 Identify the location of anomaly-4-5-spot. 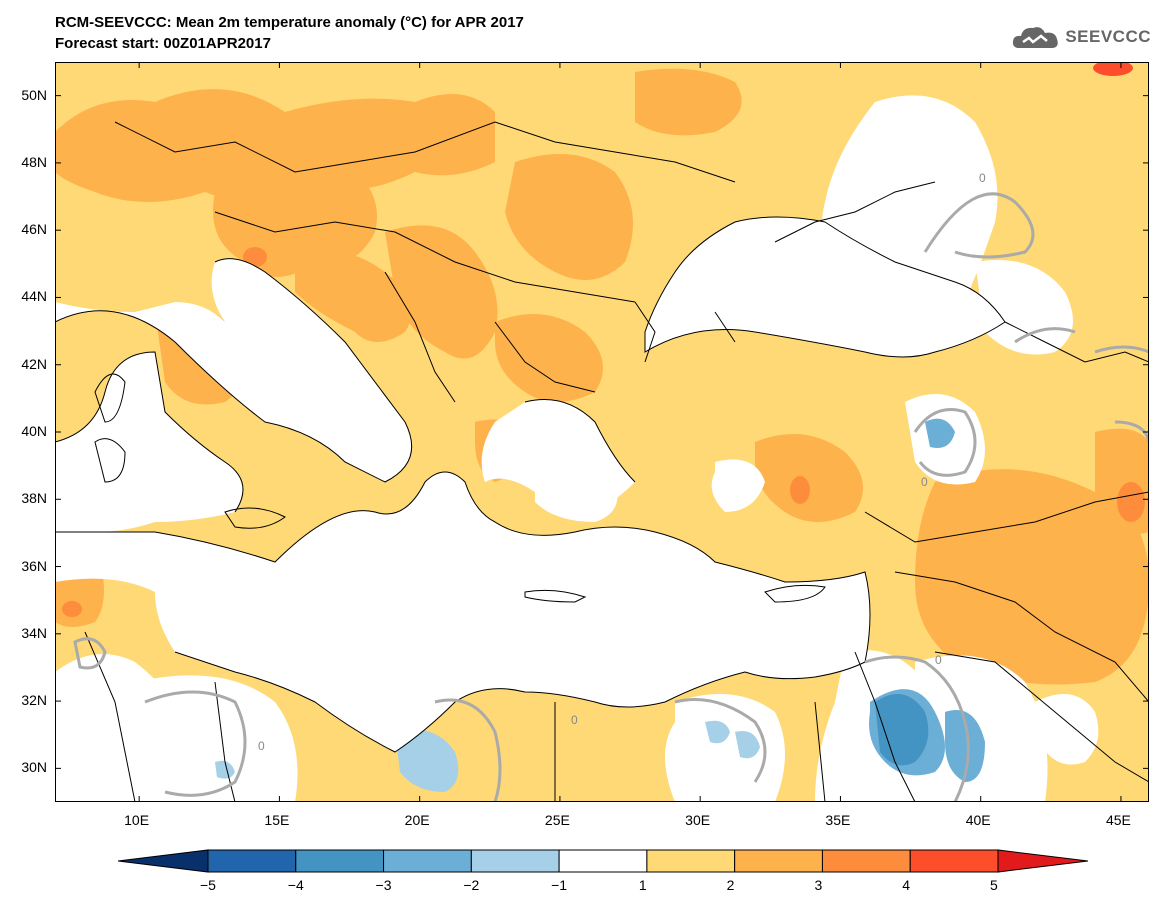
(1113, 69).